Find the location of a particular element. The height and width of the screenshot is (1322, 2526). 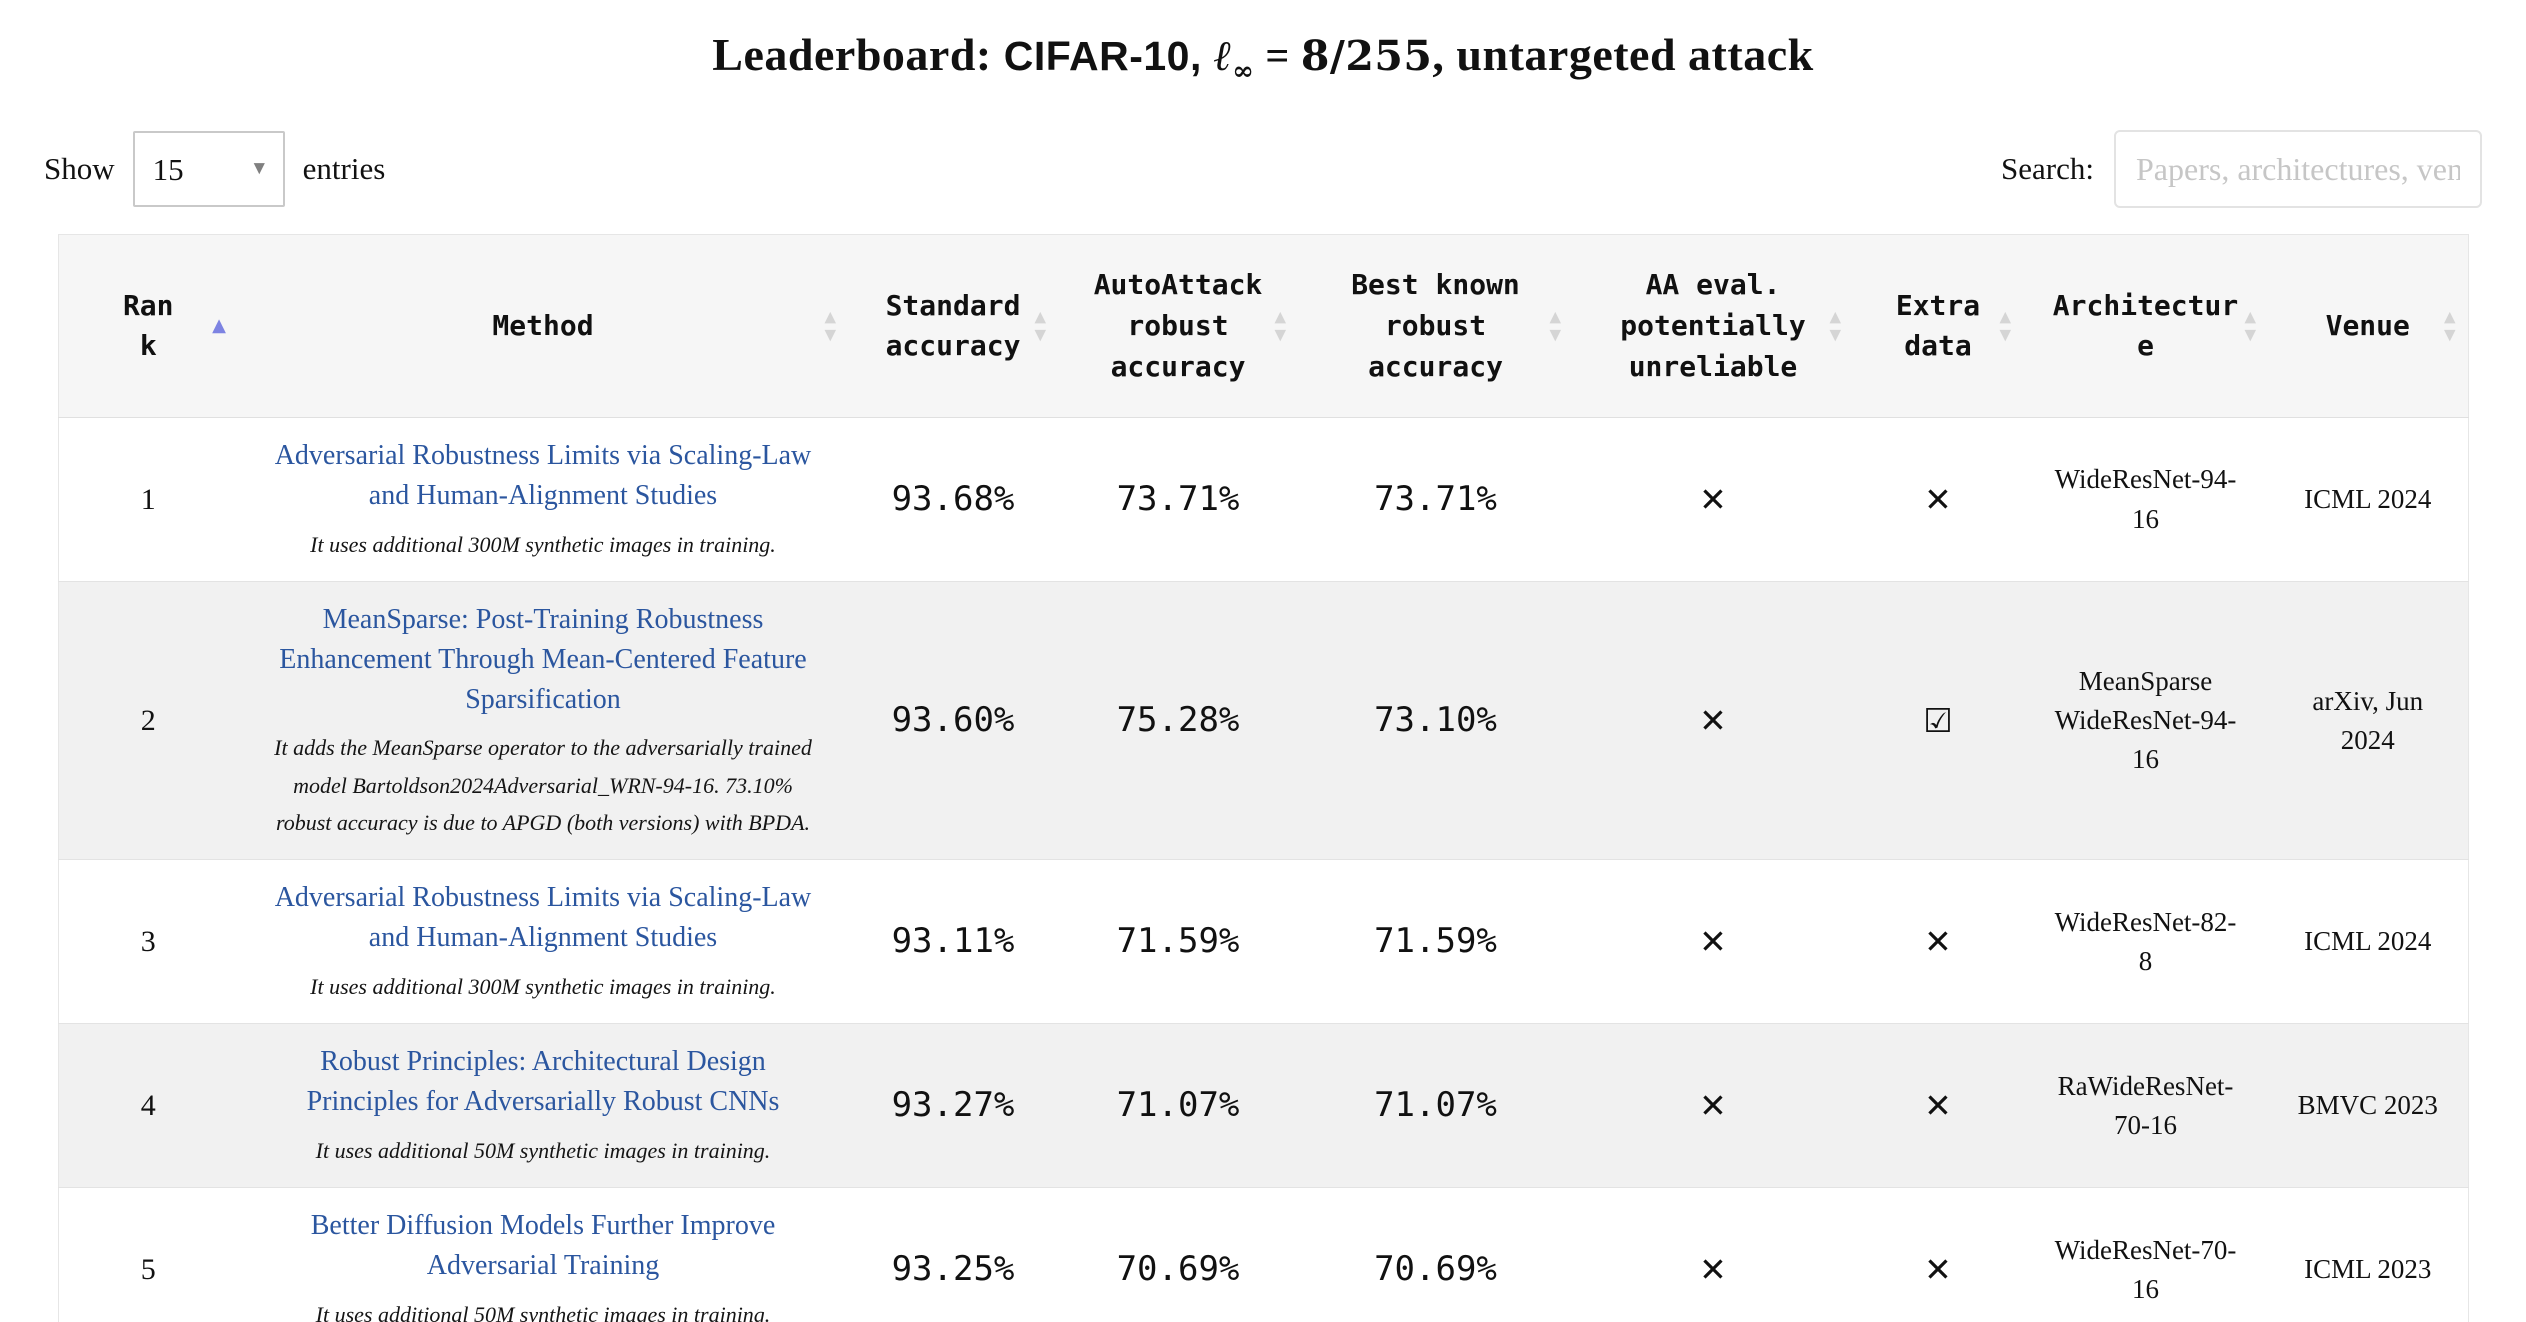

column-header-best-known-accuracy: Best known robust accuracy ▲ ▼ is located at coordinates (1435, 326).